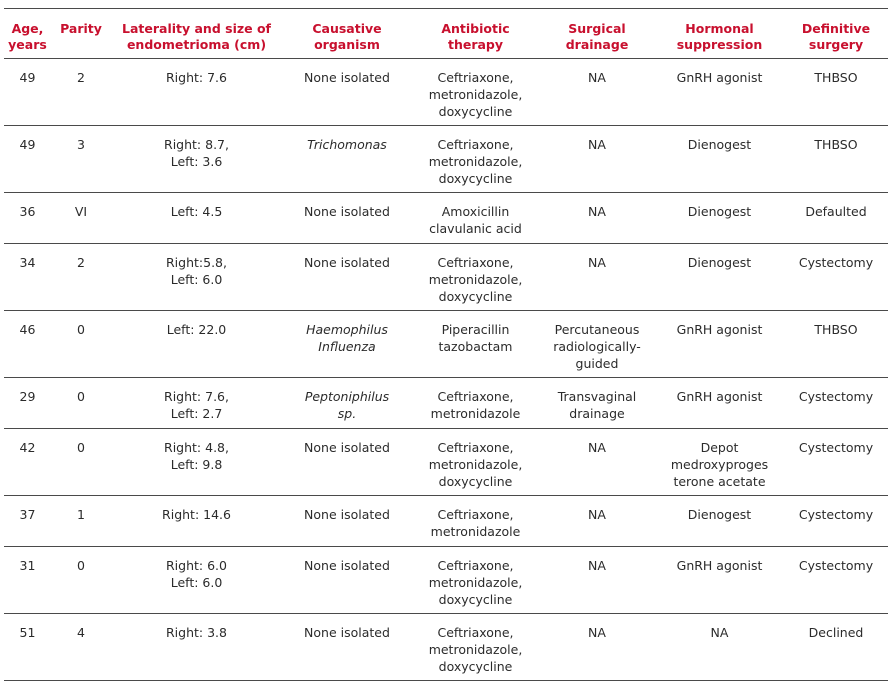 The height and width of the screenshot is (694, 894). What do you see at coordinates (196, 580) in the screenshot?
I see `cell-laterality-size: Right: 6.0 Left: 6.0` at bounding box center [196, 580].